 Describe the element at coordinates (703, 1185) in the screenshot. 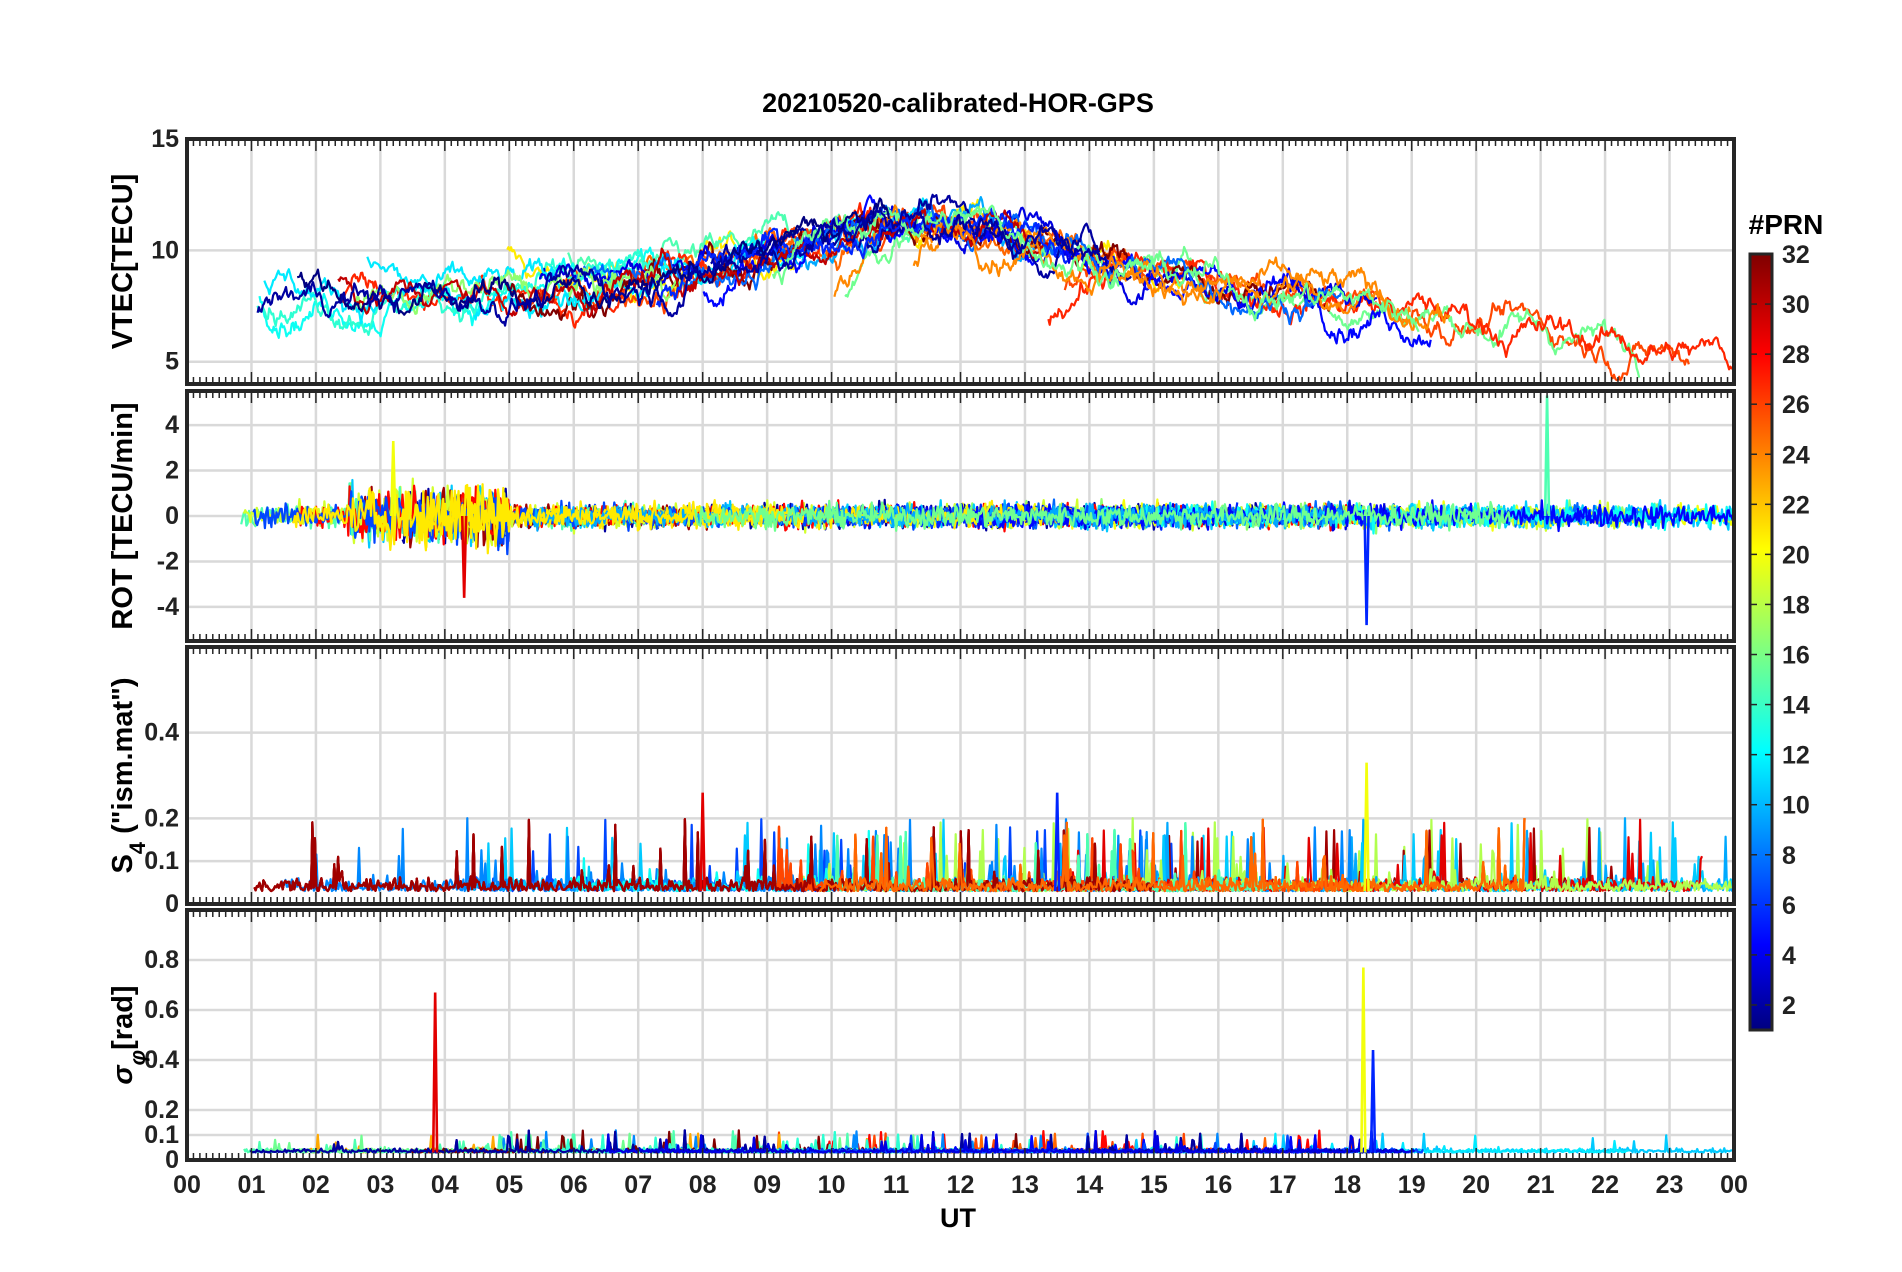

I see `x-tick-label: 08` at that location.